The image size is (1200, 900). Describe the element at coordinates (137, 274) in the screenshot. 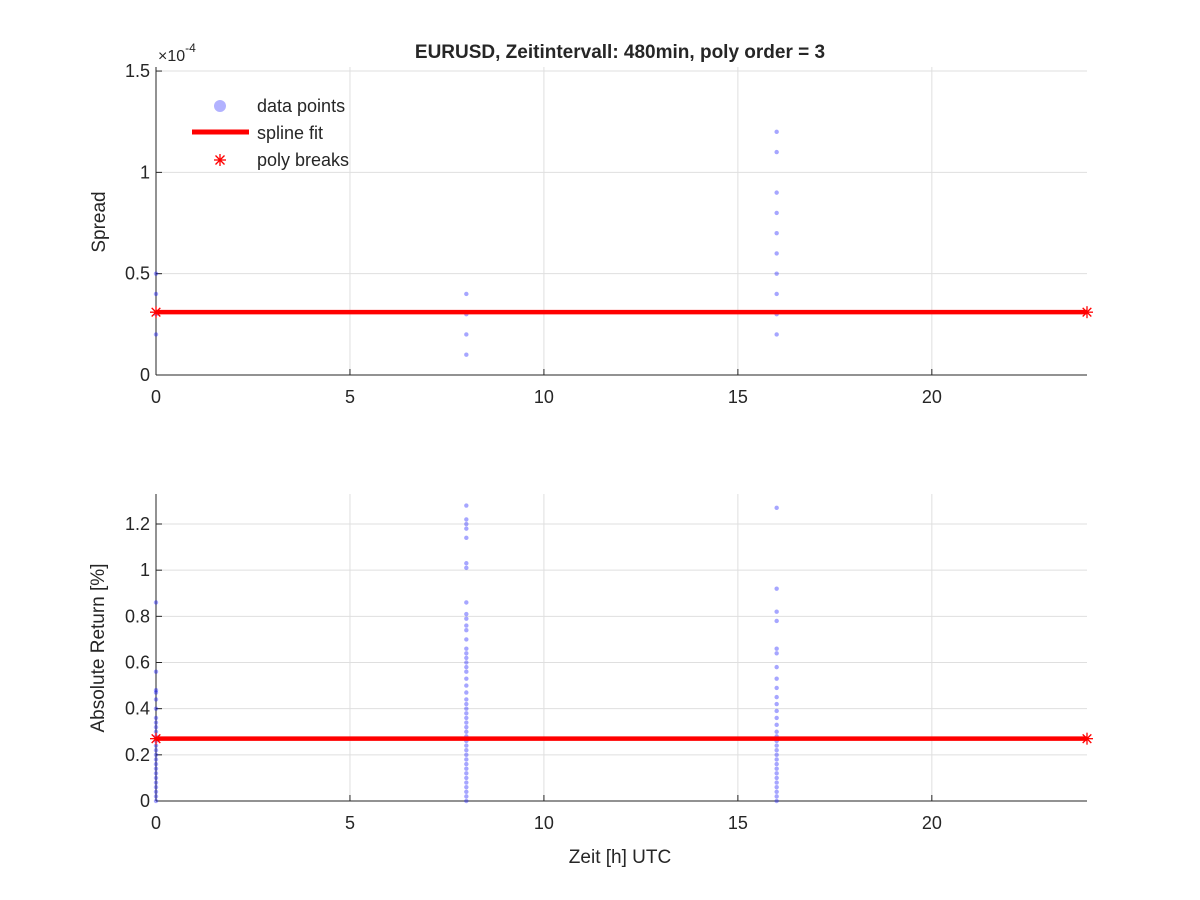

I see `y-tick-label: 0.5` at that location.